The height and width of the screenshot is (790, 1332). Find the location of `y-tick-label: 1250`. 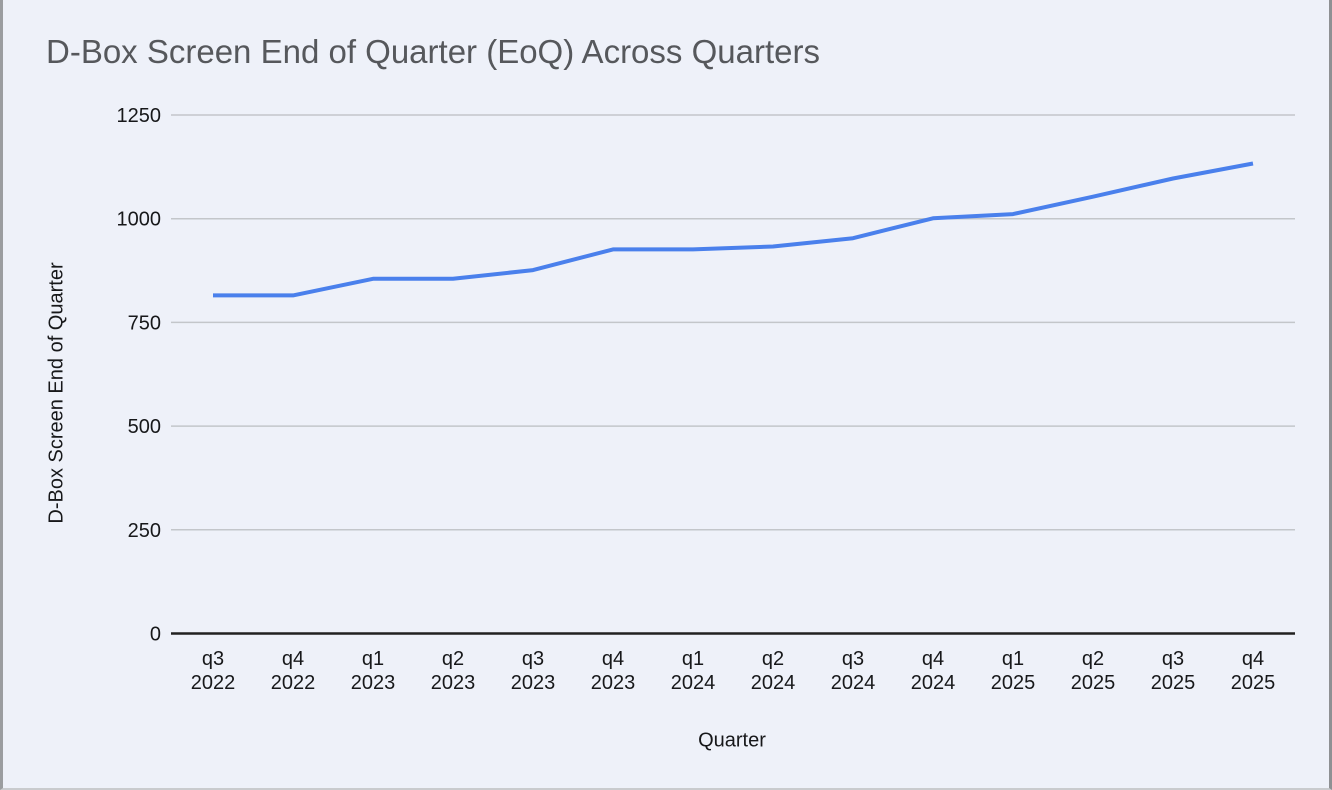

y-tick-label: 1250 is located at coordinates (139, 116).